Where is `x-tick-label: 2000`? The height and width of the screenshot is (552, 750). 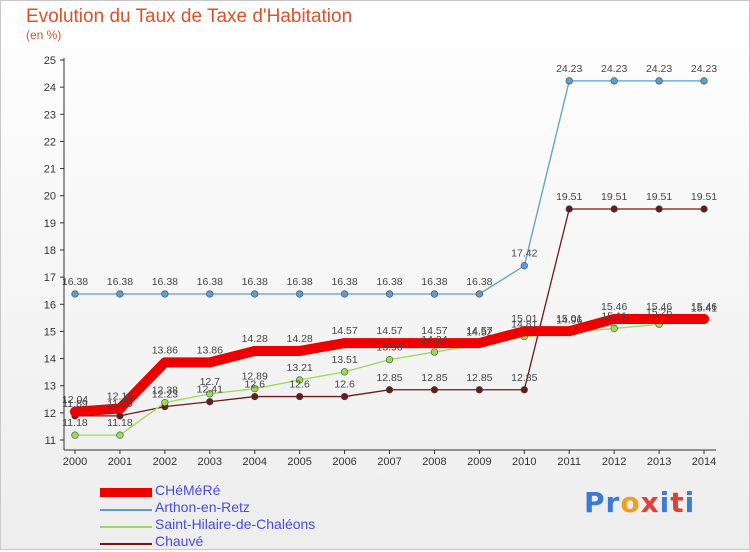 x-tick-label: 2000 is located at coordinates (75, 462).